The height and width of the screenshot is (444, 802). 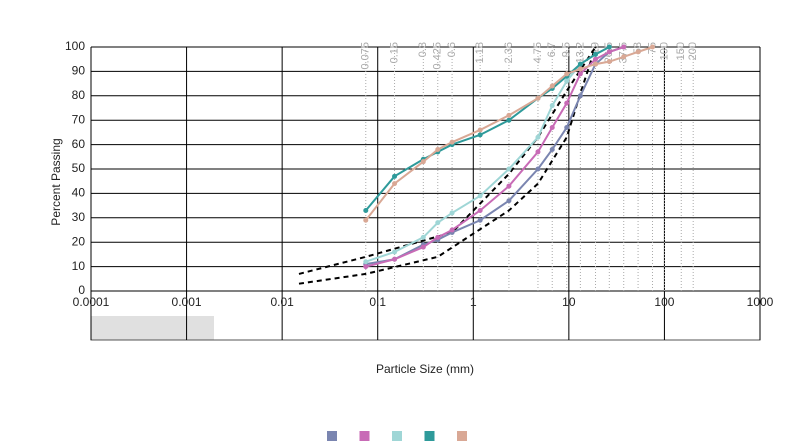 What do you see at coordinates (480, 52) in the screenshot?
I see `sieve-label: 1.18` at bounding box center [480, 52].